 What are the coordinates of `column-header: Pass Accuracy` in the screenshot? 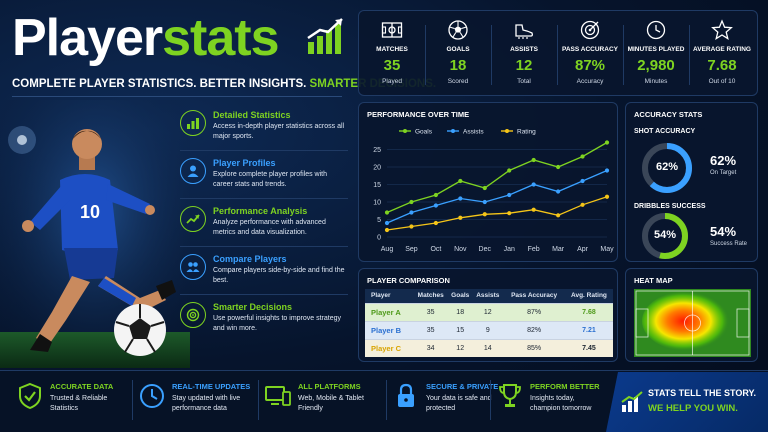 It's located at (534, 296).